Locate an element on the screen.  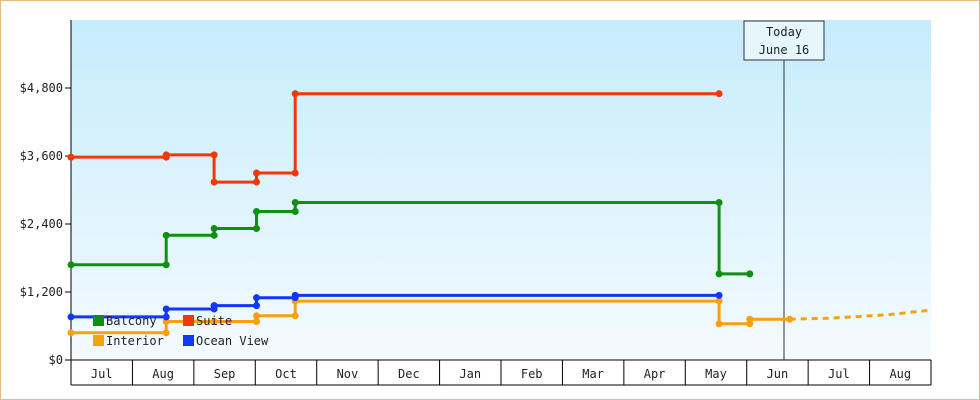
legend-label-suite: Suite is located at coordinates (214, 321).